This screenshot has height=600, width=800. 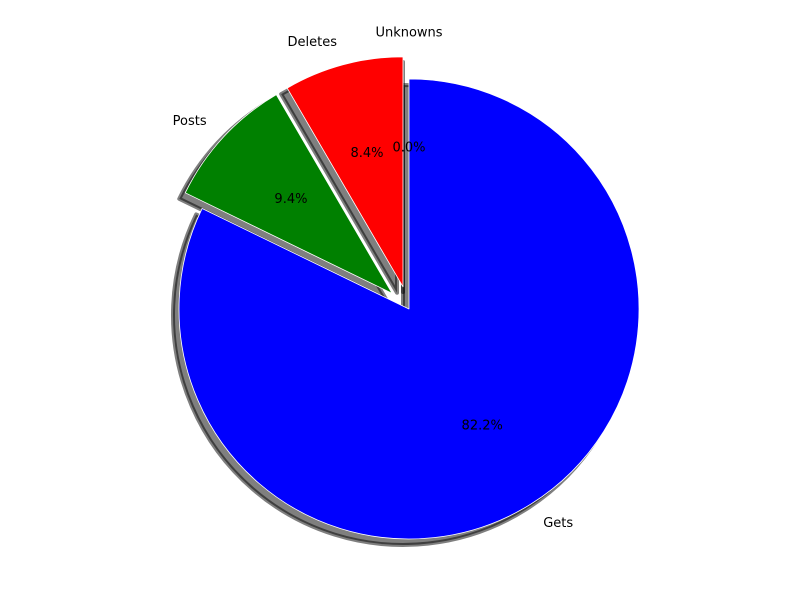 I want to click on pct-label-gets: 82.2%, so click(x=482, y=425).